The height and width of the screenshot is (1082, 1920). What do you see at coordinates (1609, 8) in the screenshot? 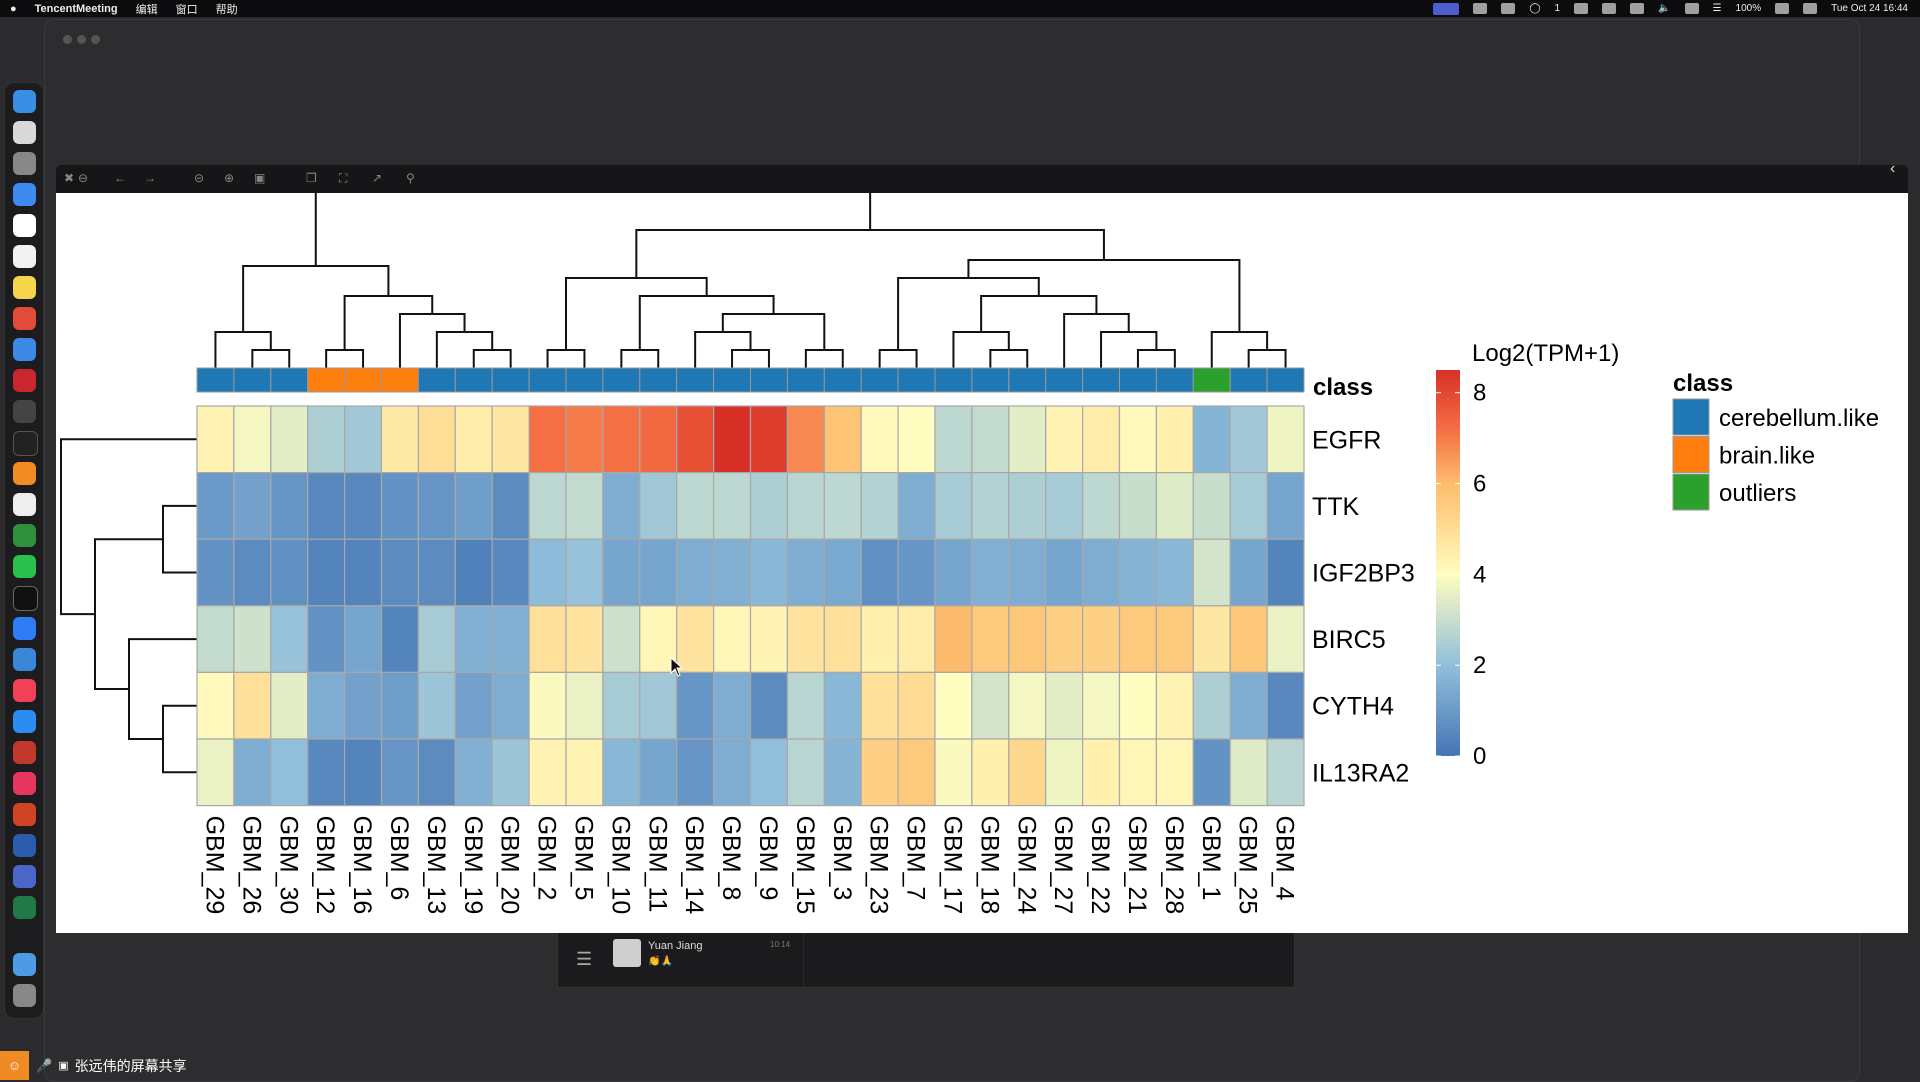
I see `clock-status-icon` at bounding box center [1609, 8].